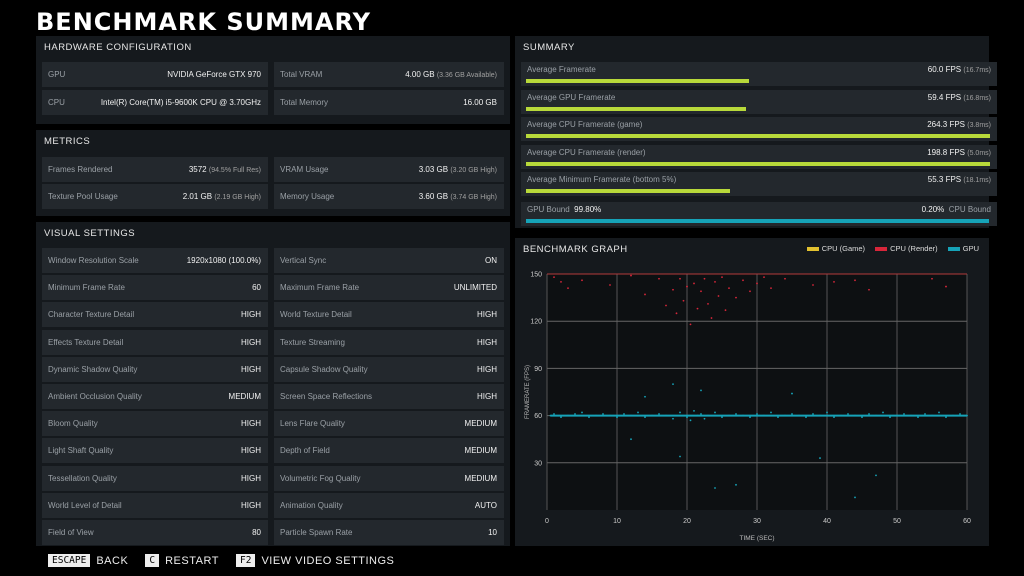 This screenshot has height=576, width=1024. Describe the element at coordinates (389, 369) in the screenshot. I see `setting-row: Capsule Shadow Quality HIGH` at that location.